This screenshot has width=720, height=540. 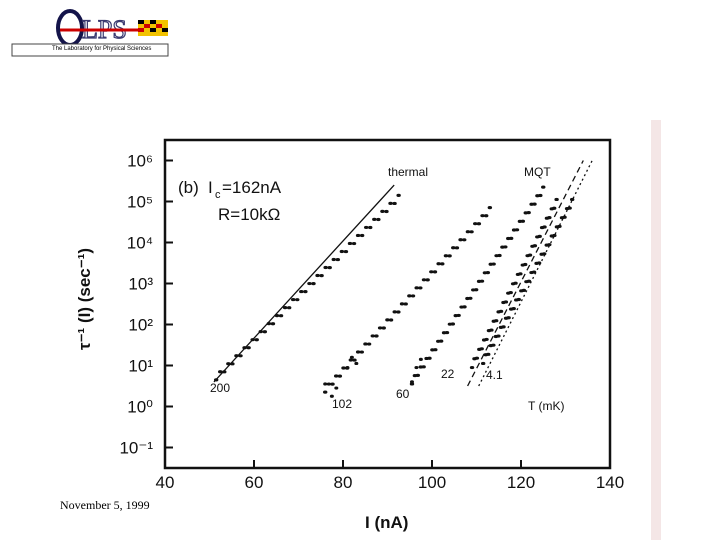 I want to click on theory-line-mqt, so click(x=525, y=273).